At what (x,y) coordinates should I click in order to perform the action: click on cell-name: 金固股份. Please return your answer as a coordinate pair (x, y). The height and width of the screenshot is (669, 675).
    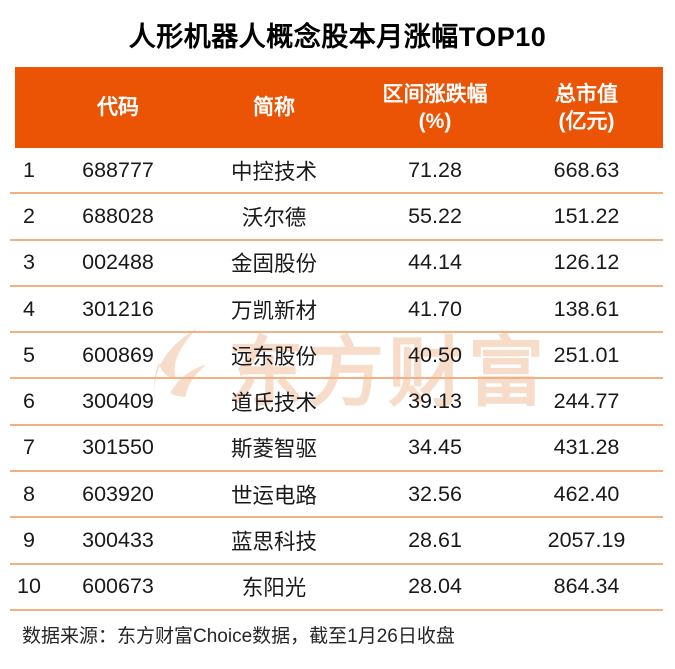
    Looking at the image, I should click on (273, 264).